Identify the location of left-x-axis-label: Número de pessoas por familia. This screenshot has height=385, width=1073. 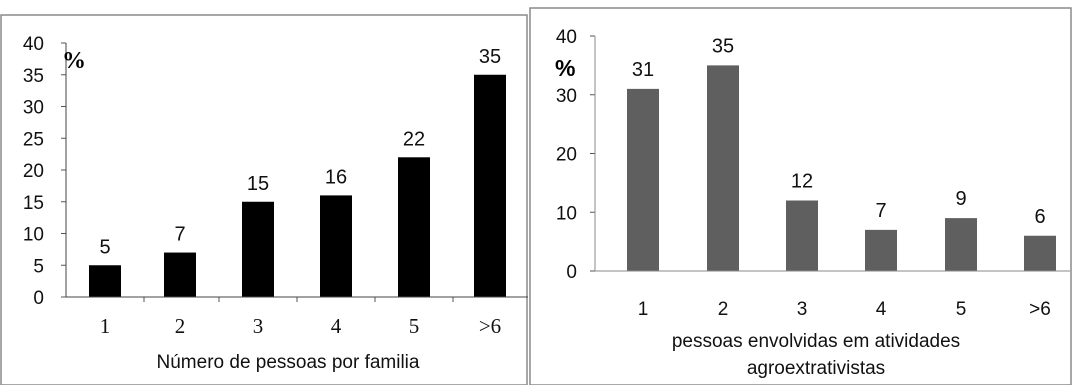
(288, 362).